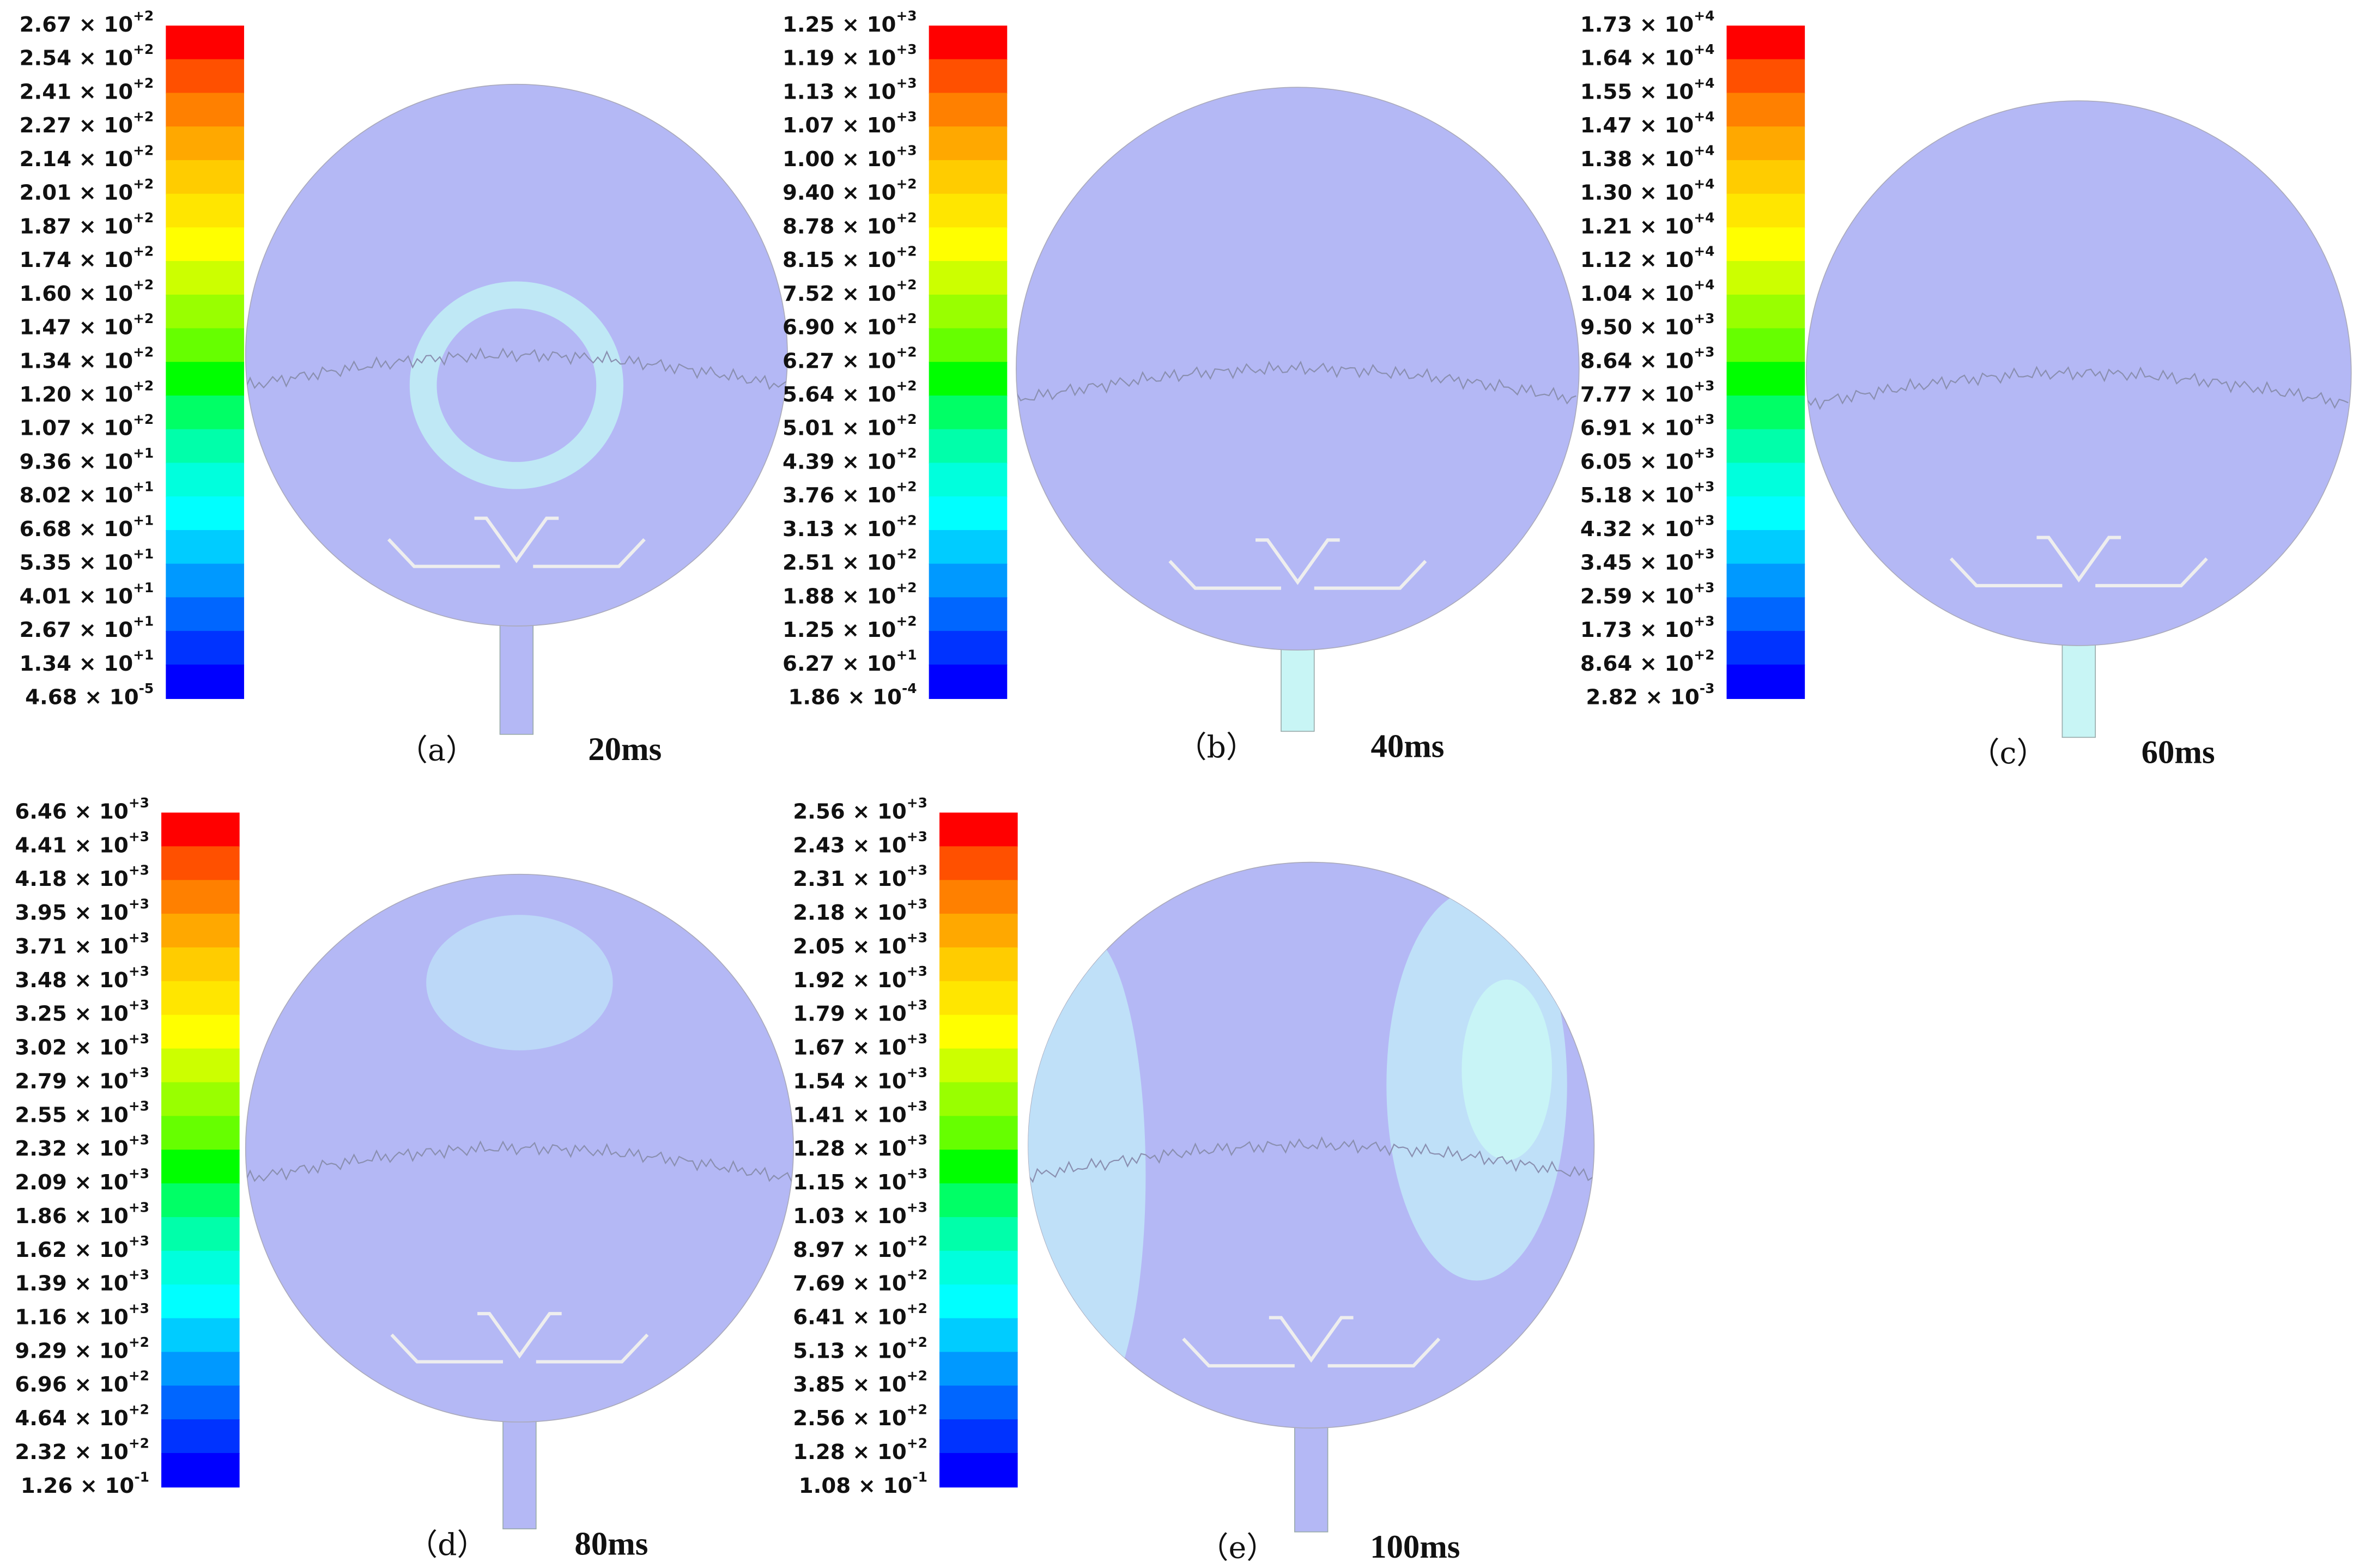 This screenshot has width=2353, height=1568. I want to click on legend-label: 9.40 × 10+2, so click(850, 191).